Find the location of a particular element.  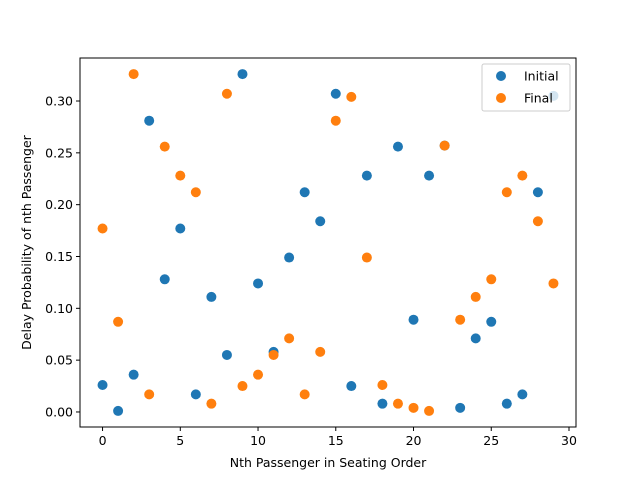

y-axis-label: Delay Probability of nth Passenger is located at coordinates (26, 242).